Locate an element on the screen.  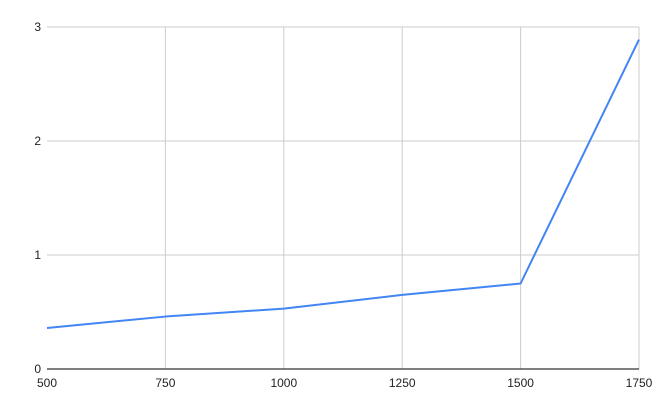
y-tick-label: 2 is located at coordinates (37, 141).